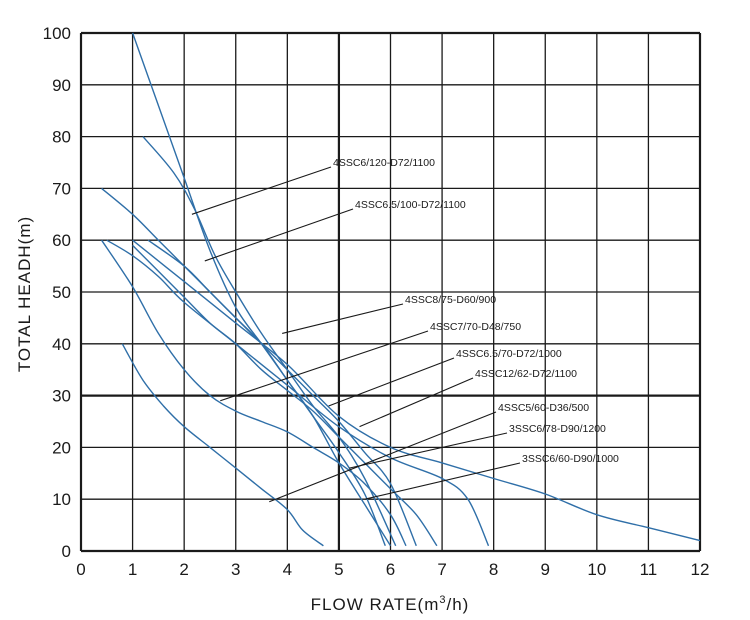  Describe the element at coordinates (24, 294) in the screenshot. I see `y-axis-title: TOTAL HEADH(m)` at that location.